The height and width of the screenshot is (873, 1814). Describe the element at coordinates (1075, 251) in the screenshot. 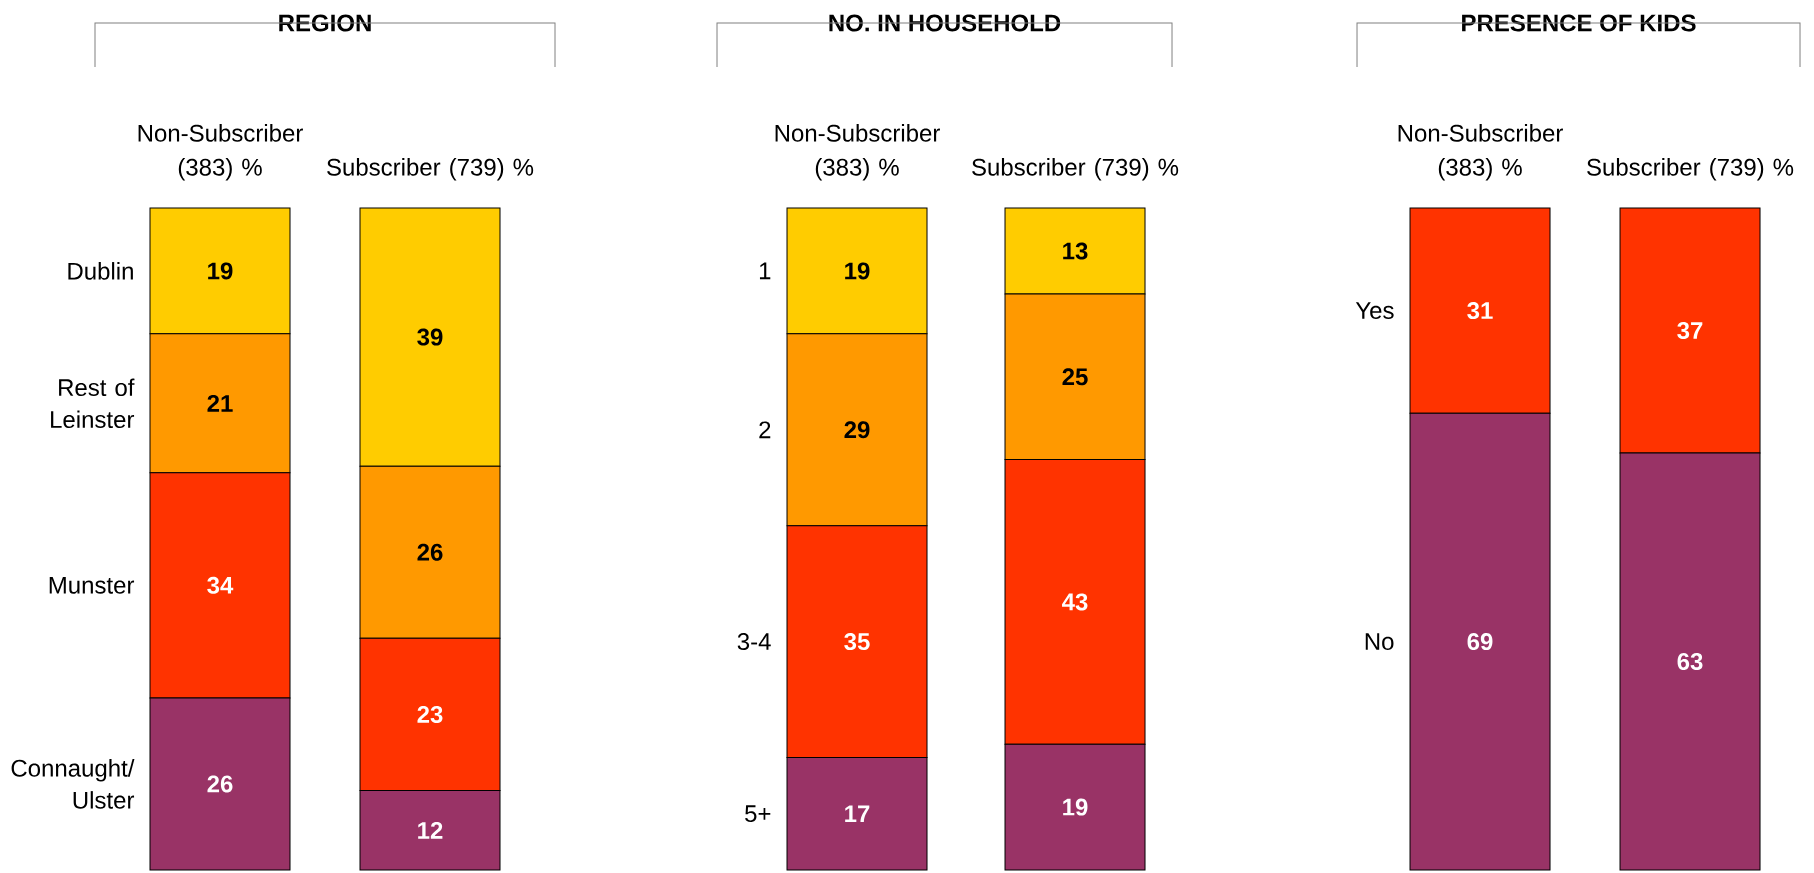

I see `data-label: 13` at that location.